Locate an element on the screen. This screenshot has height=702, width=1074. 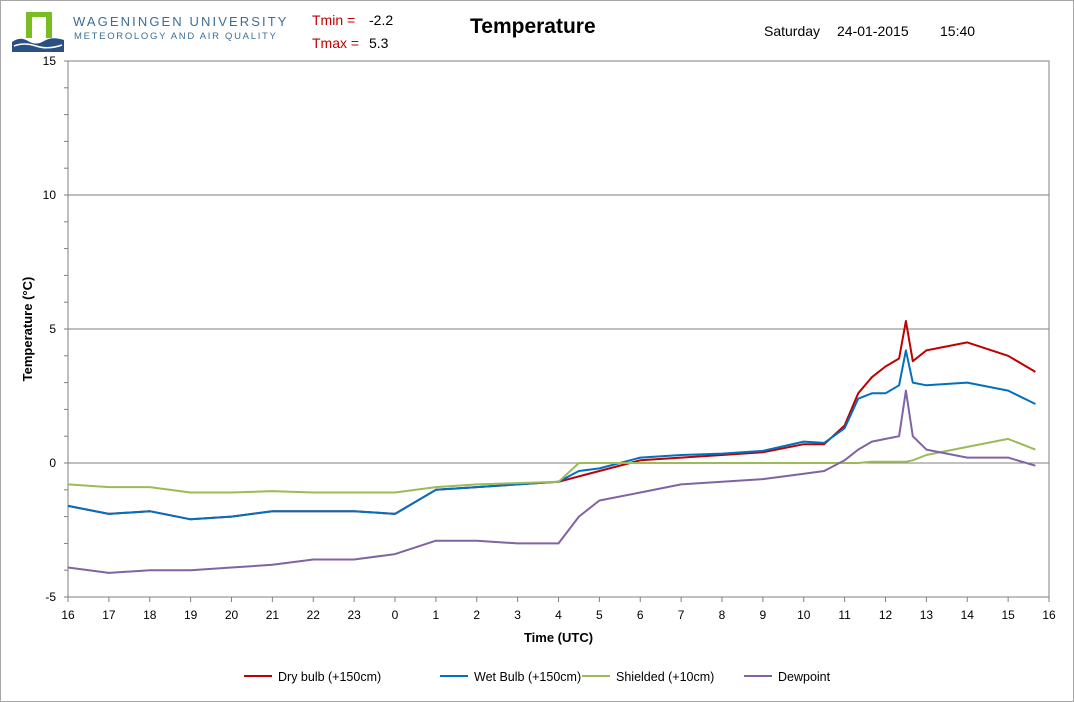
x-tick-label: 1 is located at coordinates (436, 615).